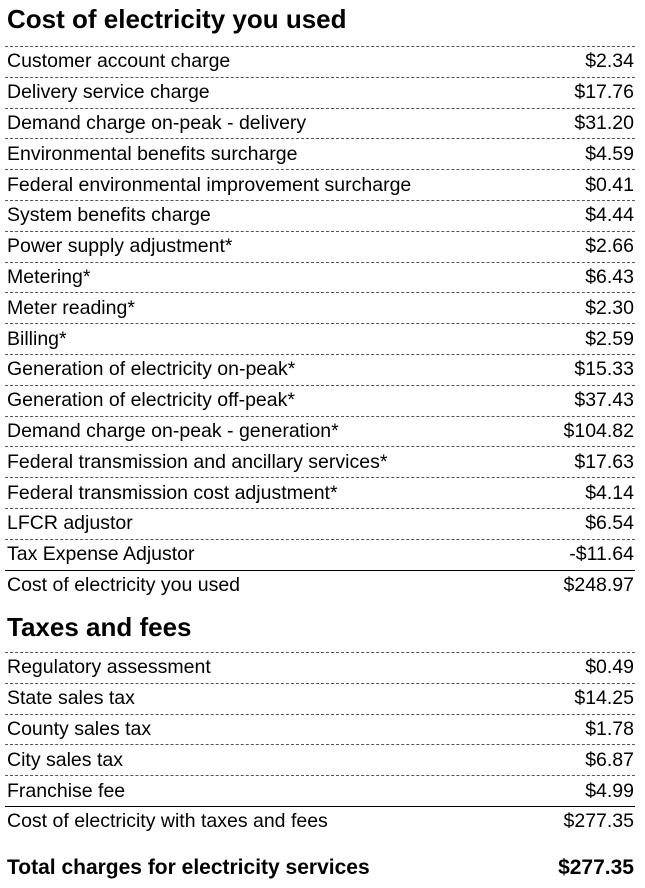 Image resolution: width=645 pixels, height=888 pixels. What do you see at coordinates (320, 61) in the screenshot?
I see `line-item: Customer account charge $2.34` at bounding box center [320, 61].